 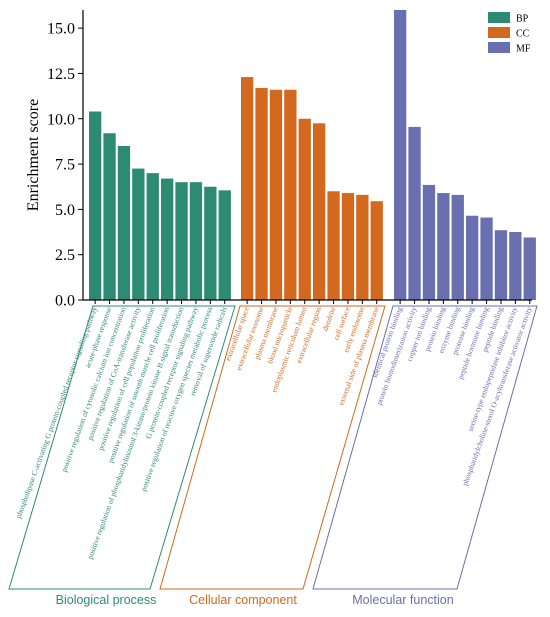 I want to click on group-label-cc: Cellular component, so click(x=243, y=600).